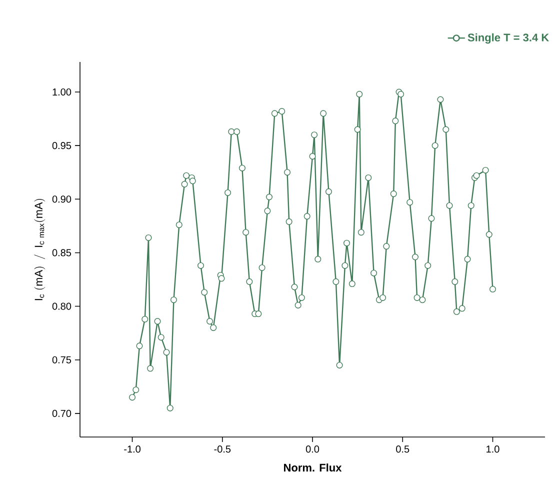 The width and height of the screenshot is (556, 499). What do you see at coordinates (313, 467) in the screenshot?
I see `x-axis-title: Norm. Flux` at bounding box center [313, 467].